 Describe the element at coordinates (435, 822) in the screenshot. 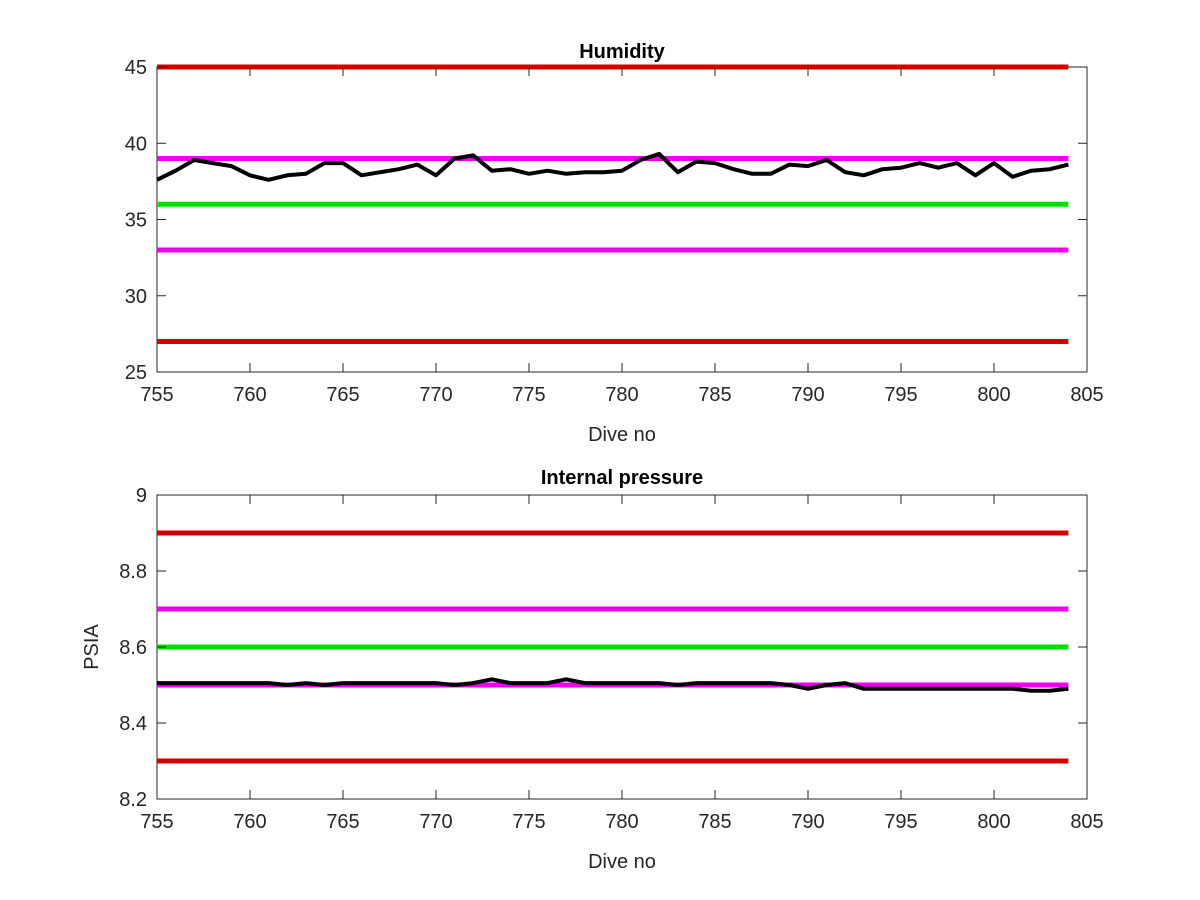

I see `pressure-x-tick-label-3: 770` at that location.